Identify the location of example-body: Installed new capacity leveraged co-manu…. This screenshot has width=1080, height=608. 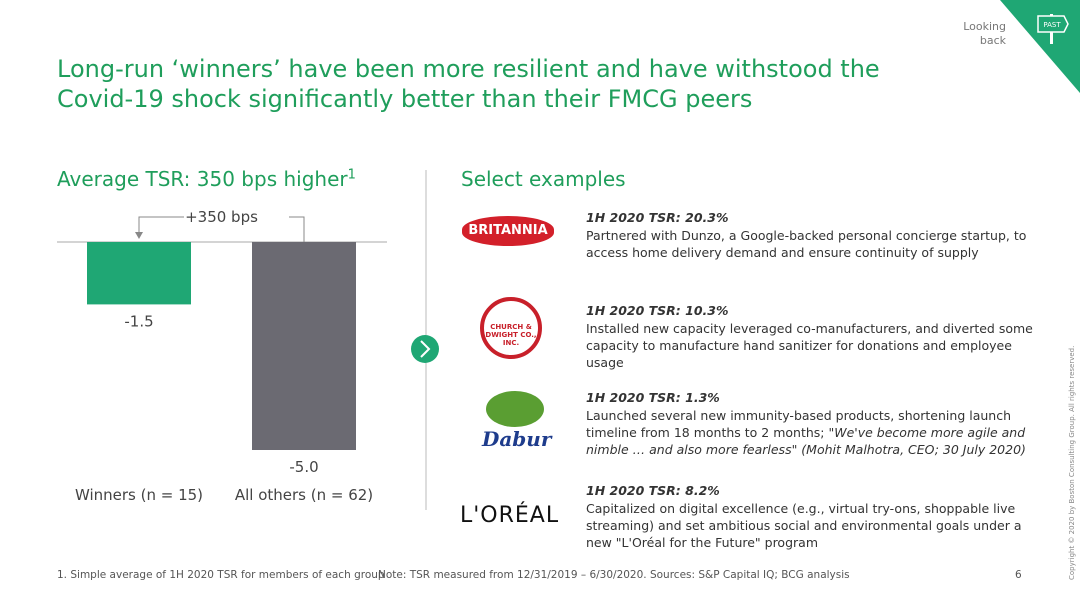
(809, 345).